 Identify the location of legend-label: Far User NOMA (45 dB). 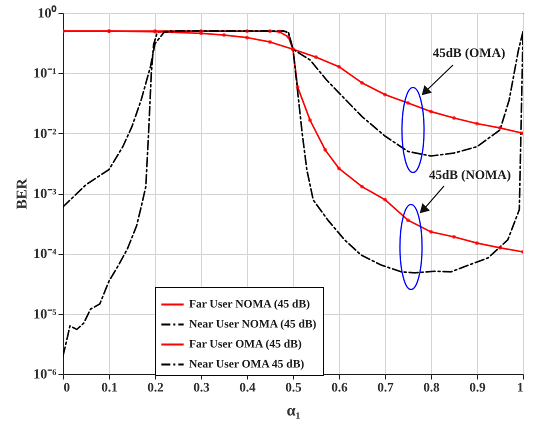
(249, 304).